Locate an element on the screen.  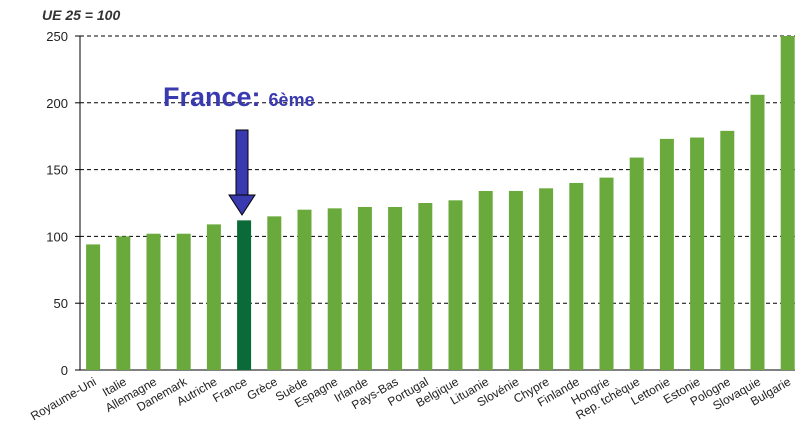
y-tick-label: 50 is located at coordinates (61, 303).